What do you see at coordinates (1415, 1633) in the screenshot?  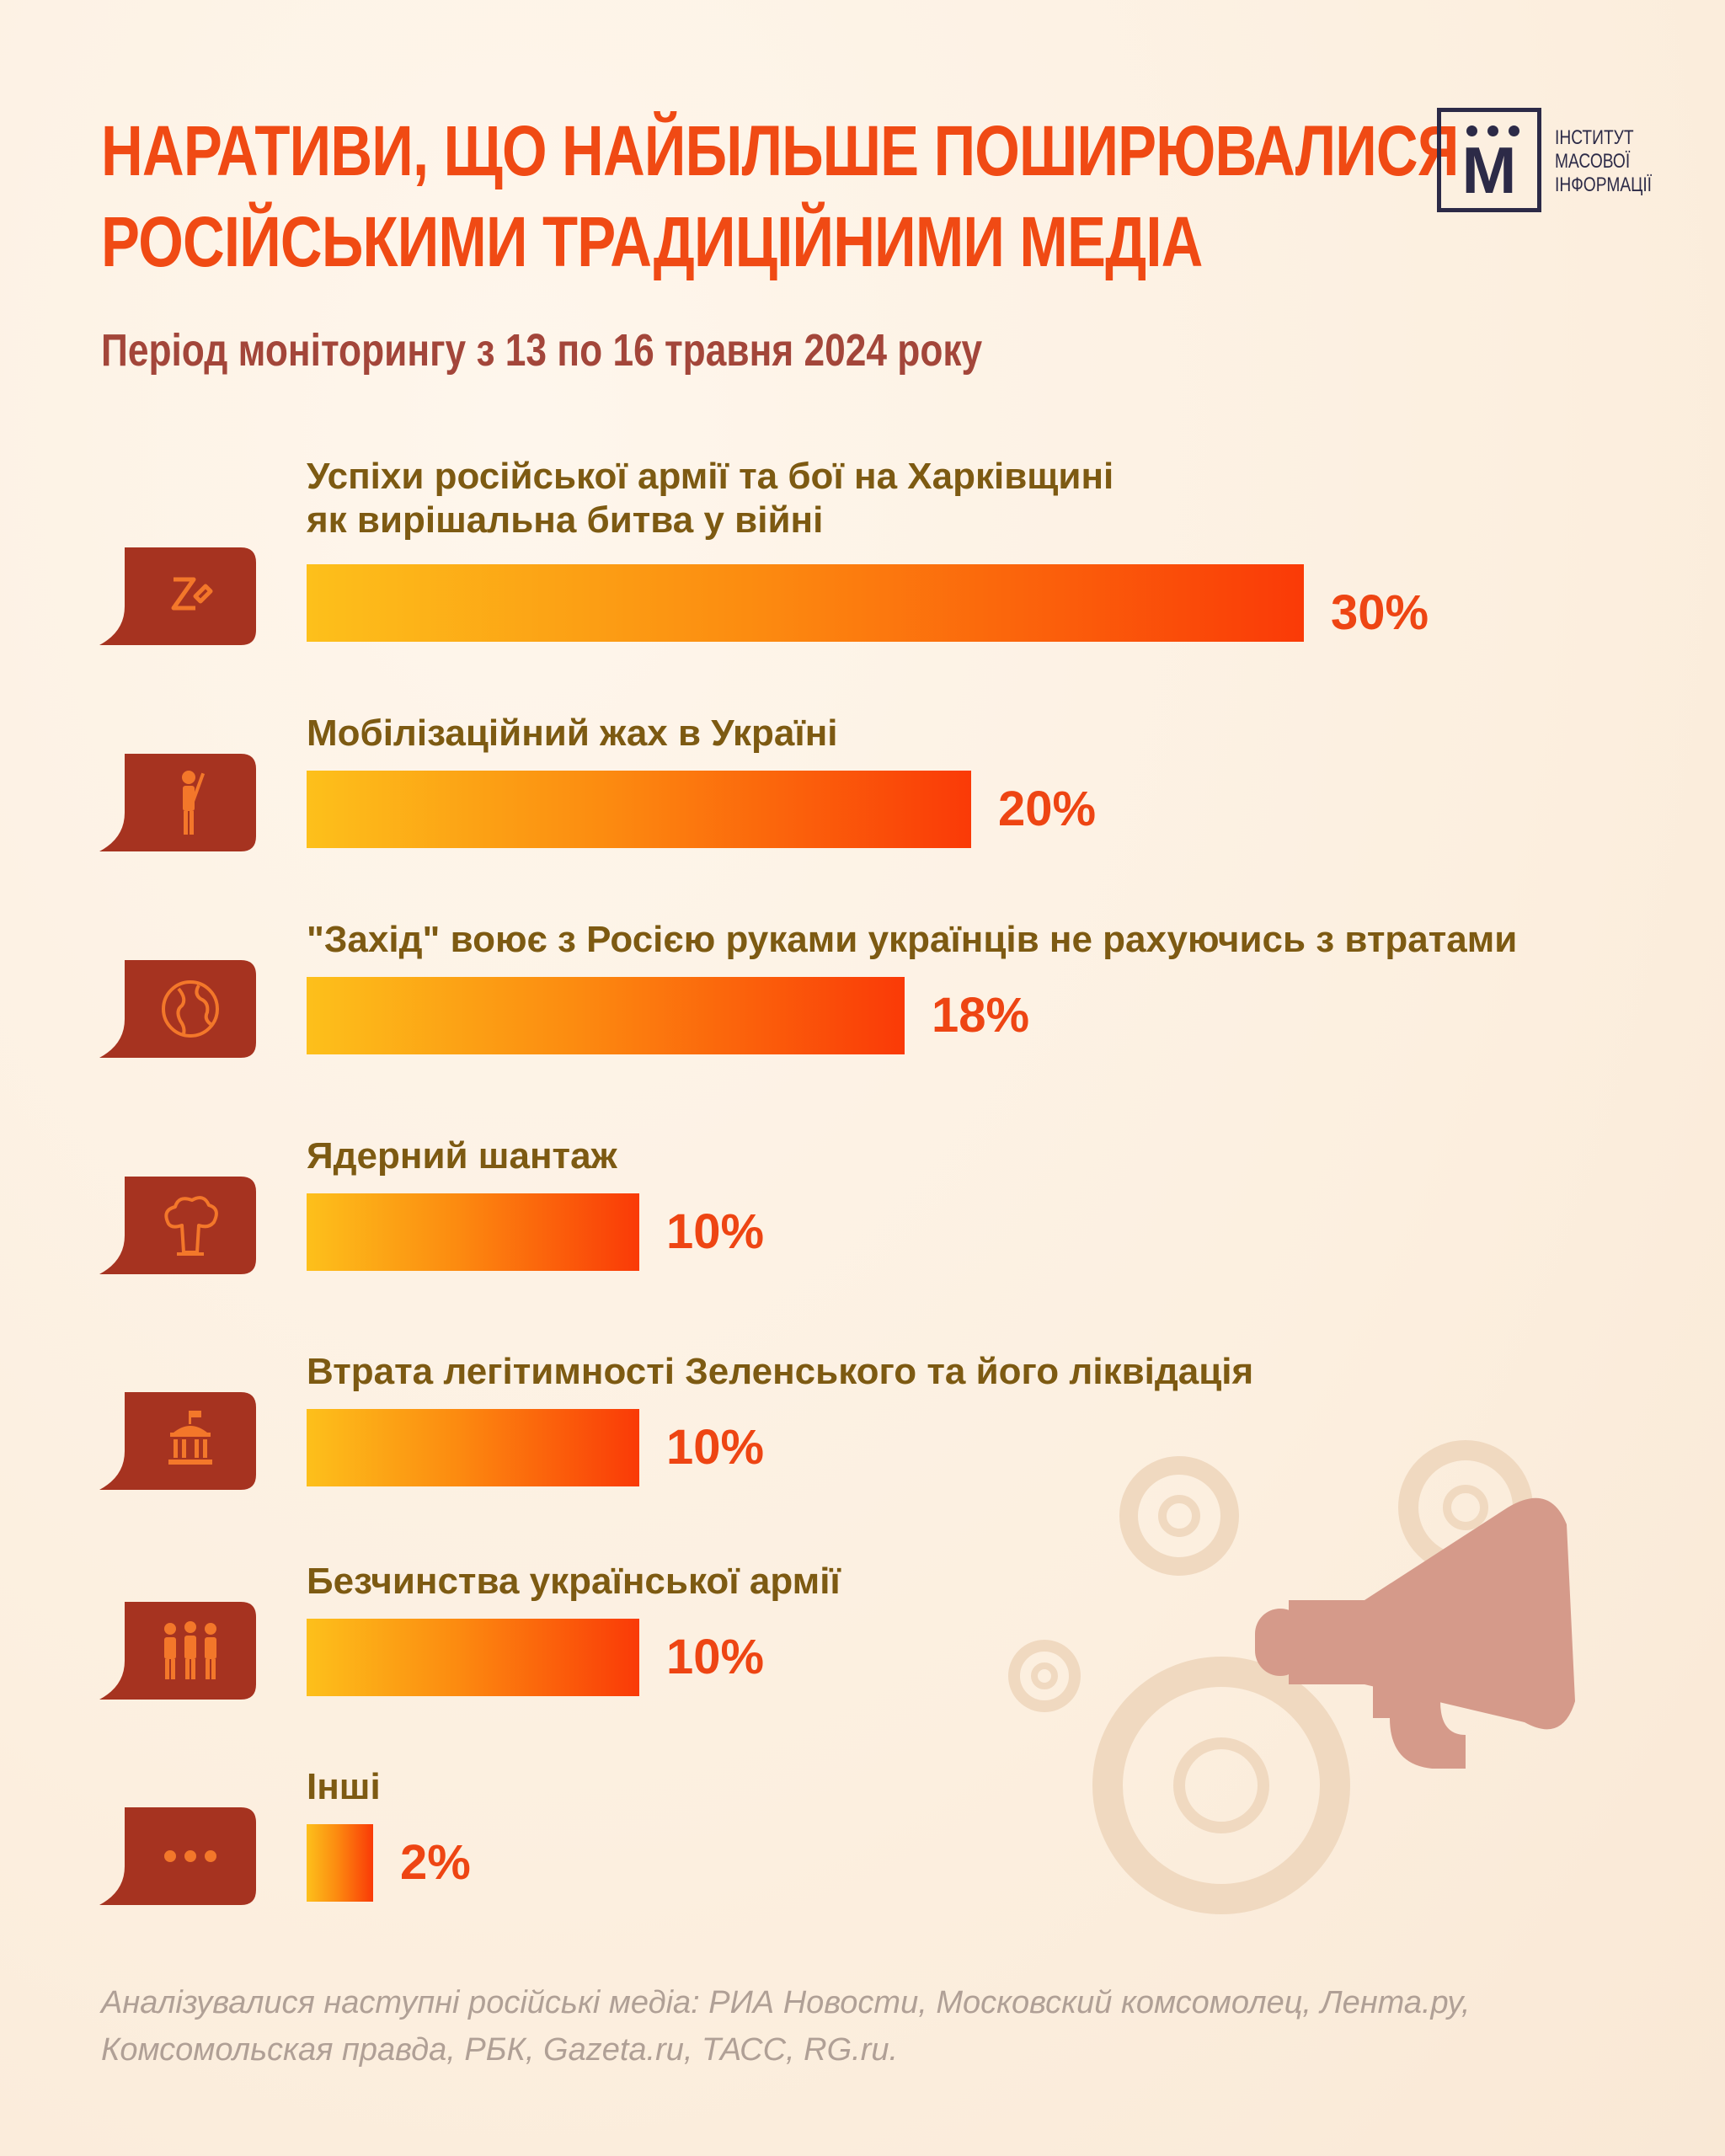 I see `megaphone-icon` at bounding box center [1415, 1633].